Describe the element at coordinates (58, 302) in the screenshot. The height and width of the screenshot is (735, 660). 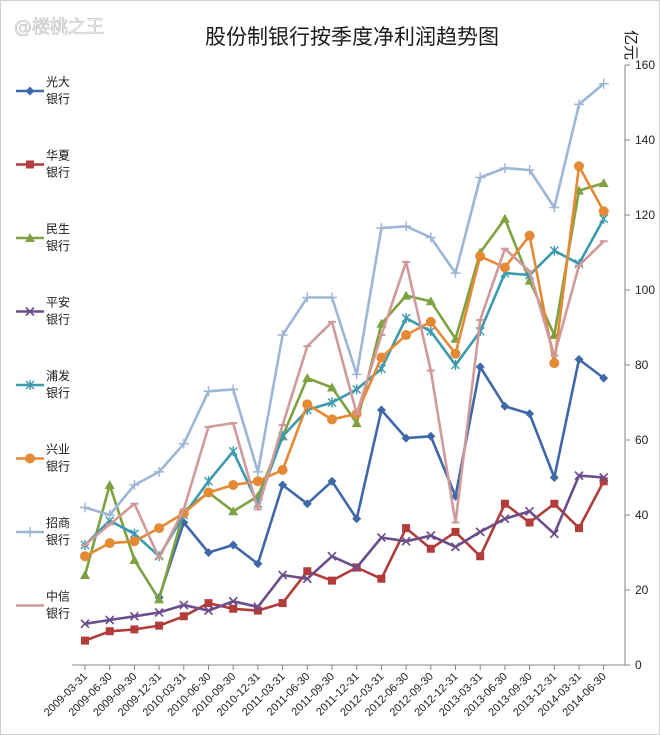
I see `legend-label: 平安` at that location.